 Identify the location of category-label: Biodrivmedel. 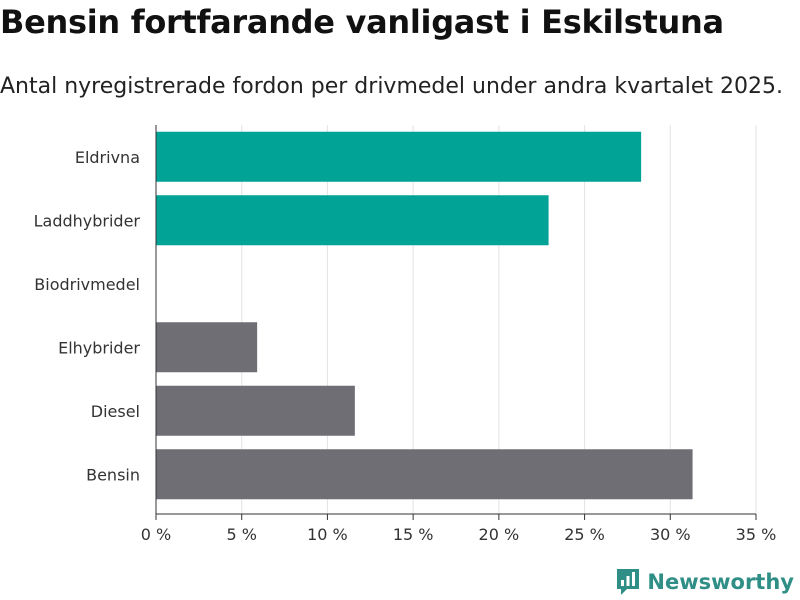
(87, 284).